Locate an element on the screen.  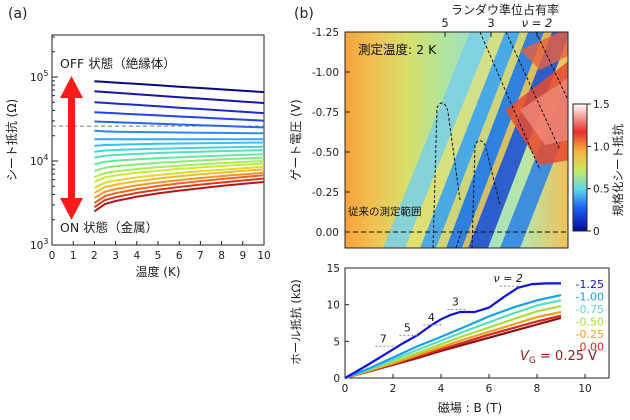
hm-ytick-label: -0.75 is located at coordinates (325, 113).